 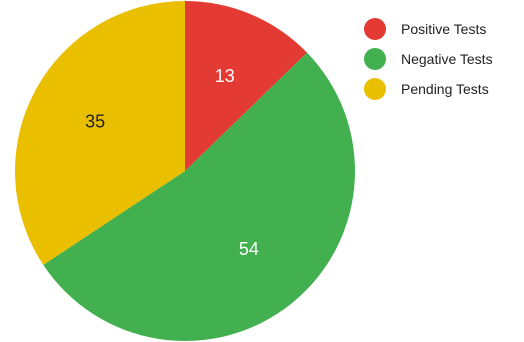 I want to click on legend-item-positive: Positive Tests, so click(x=428, y=29).